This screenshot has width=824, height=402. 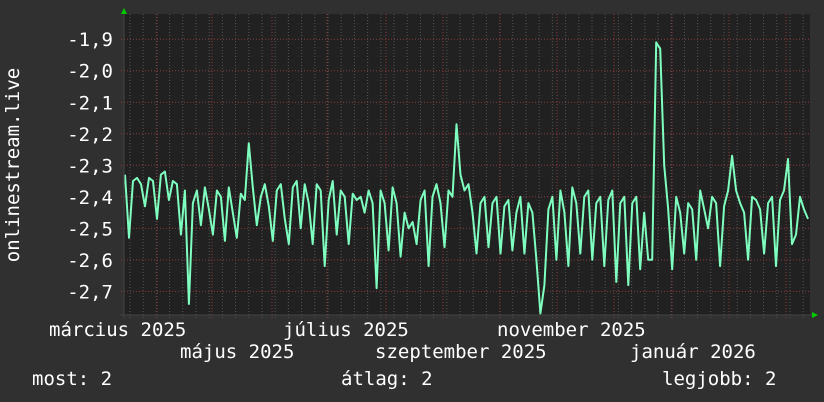 I want to click on x-tick-label: július 2025, so click(x=346, y=330).